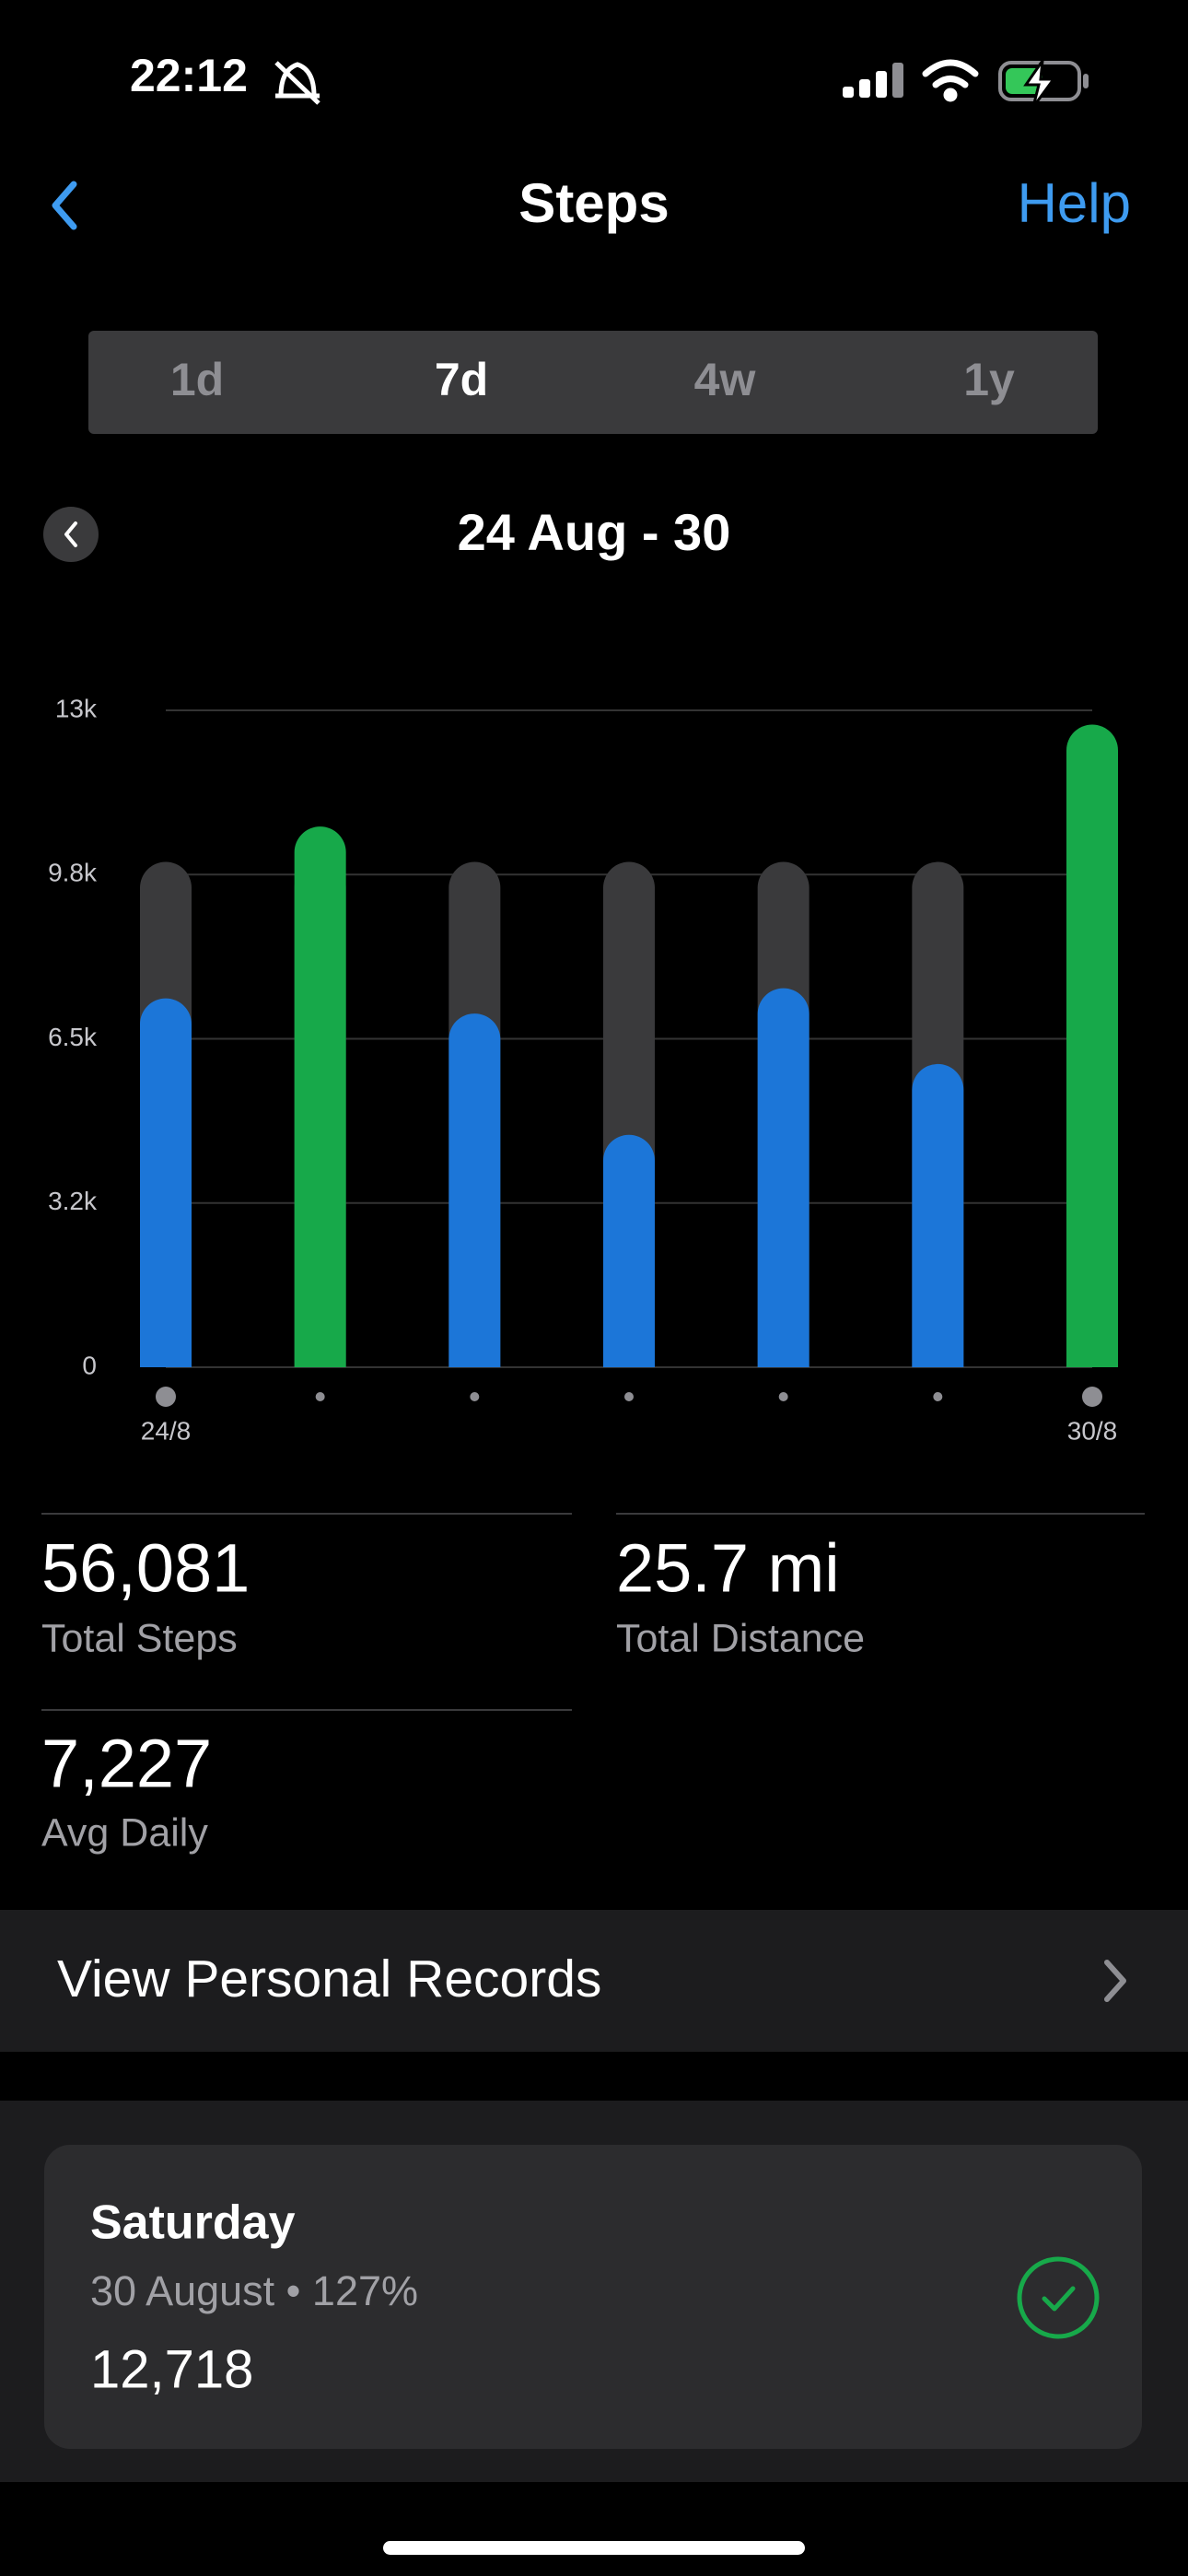 This screenshot has width=1188, height=2576. I want to click on mute-icon, so click(297, 83).